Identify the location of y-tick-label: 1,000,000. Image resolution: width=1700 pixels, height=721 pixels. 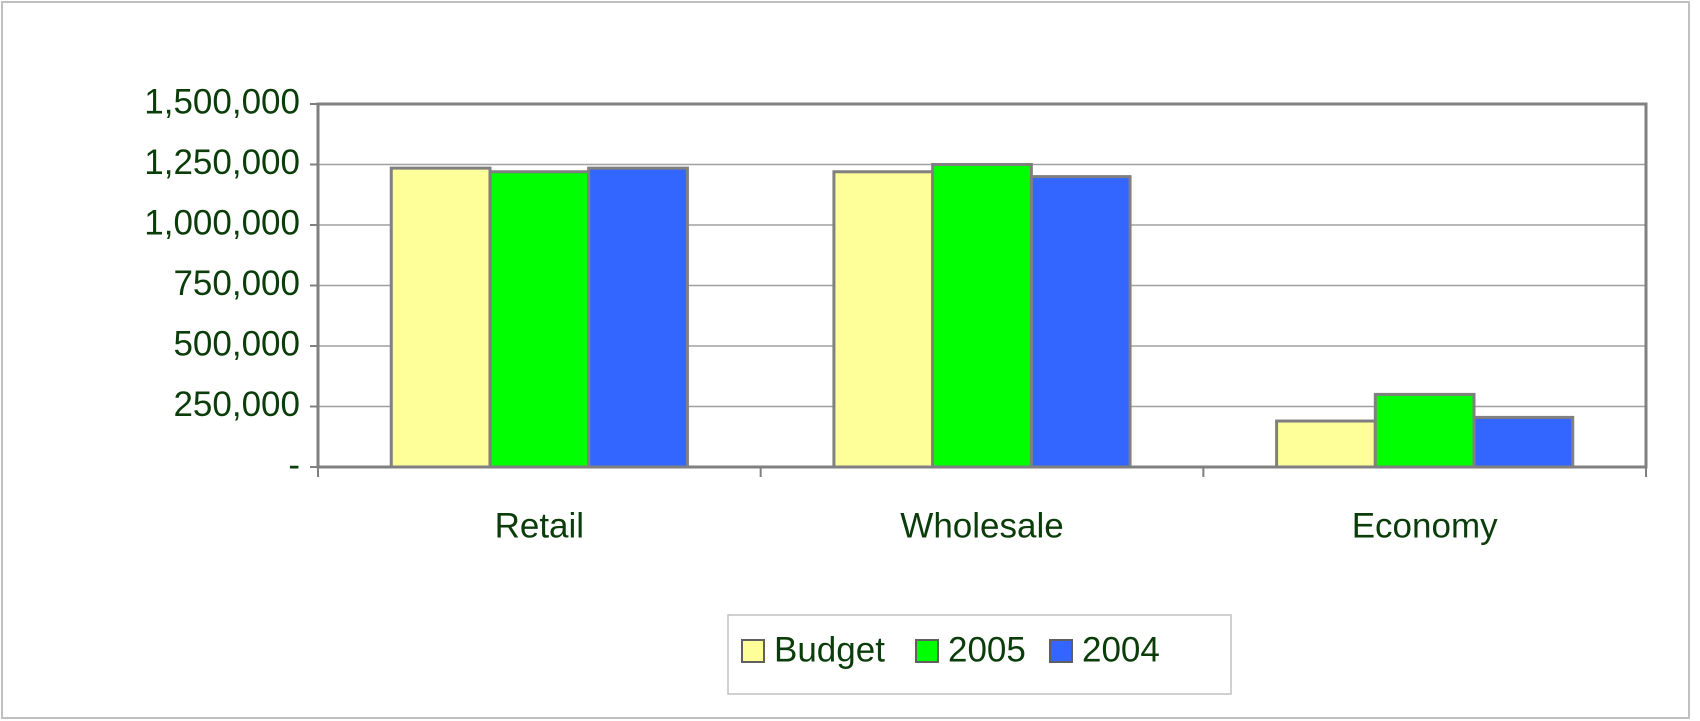
(222, 222).